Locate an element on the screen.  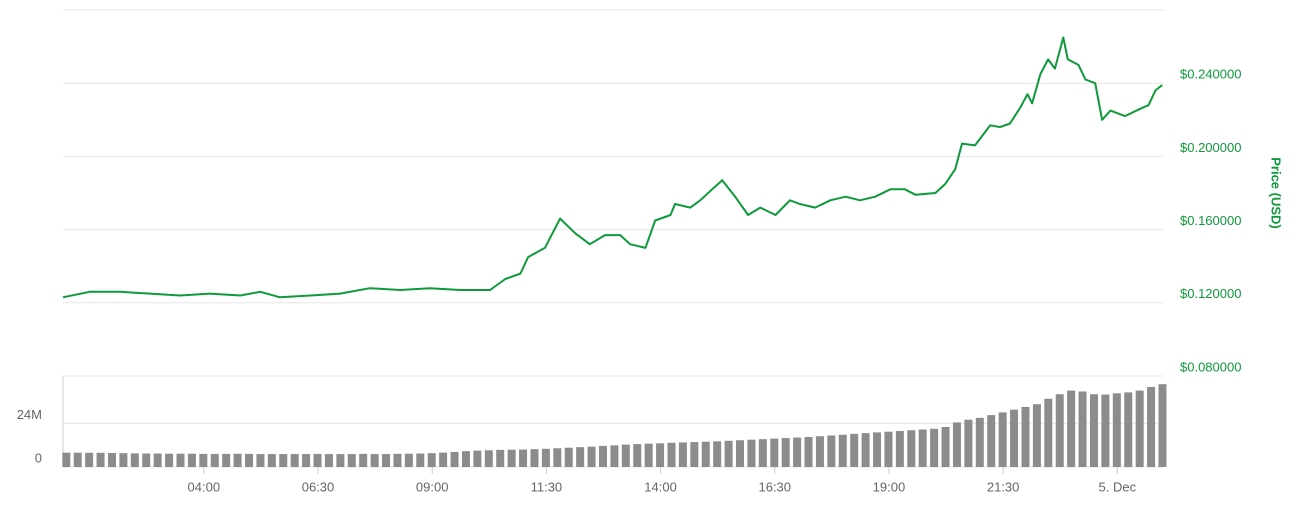
x-tick-label: 11:30 is located at coordinates (547, 486).